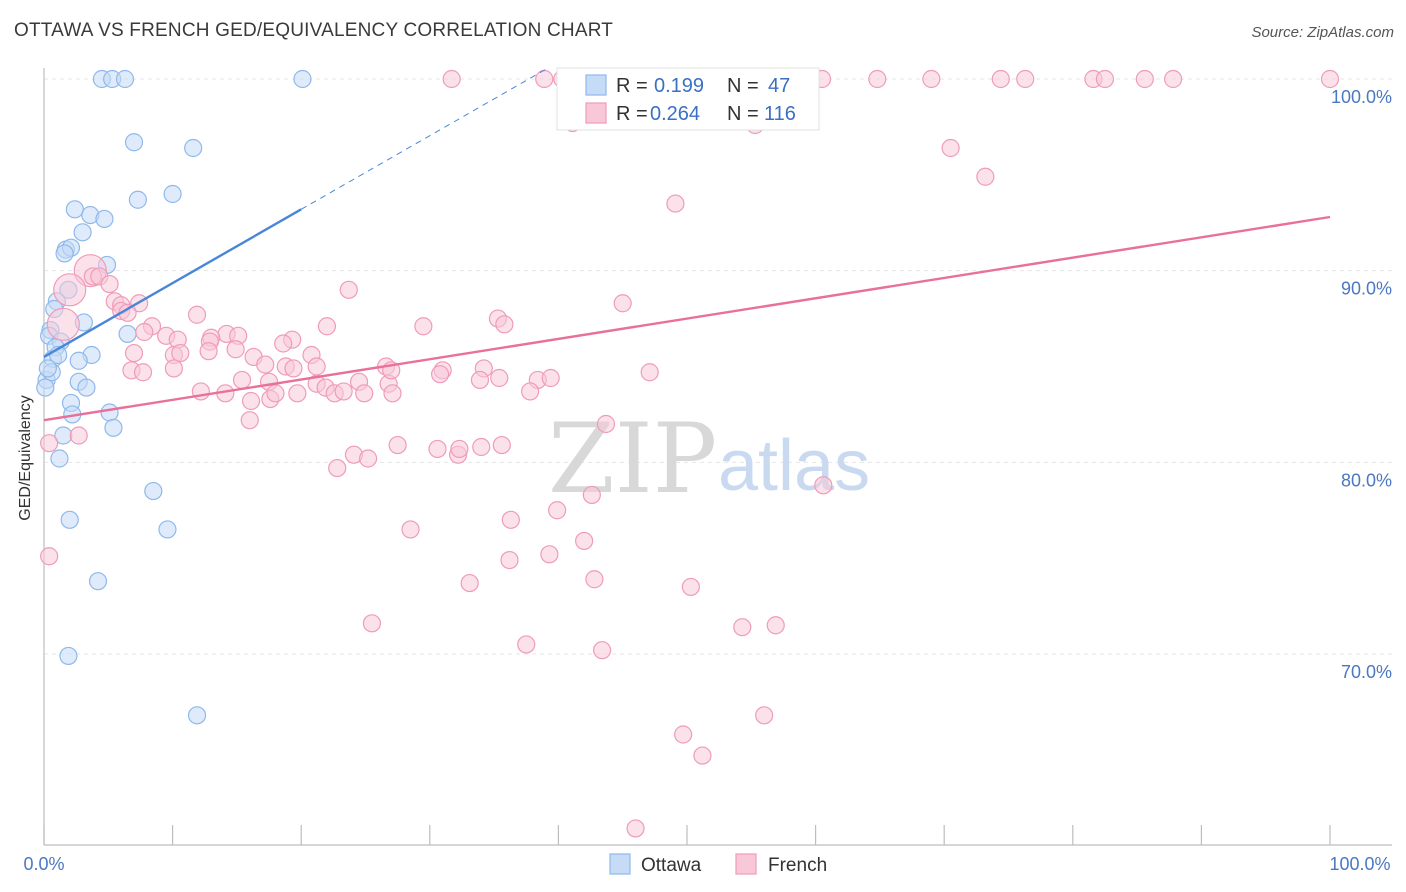 This screenshot has width=1406, height=892. I want to click on legend-n-label-ottawa: N =, so click(743, 86).